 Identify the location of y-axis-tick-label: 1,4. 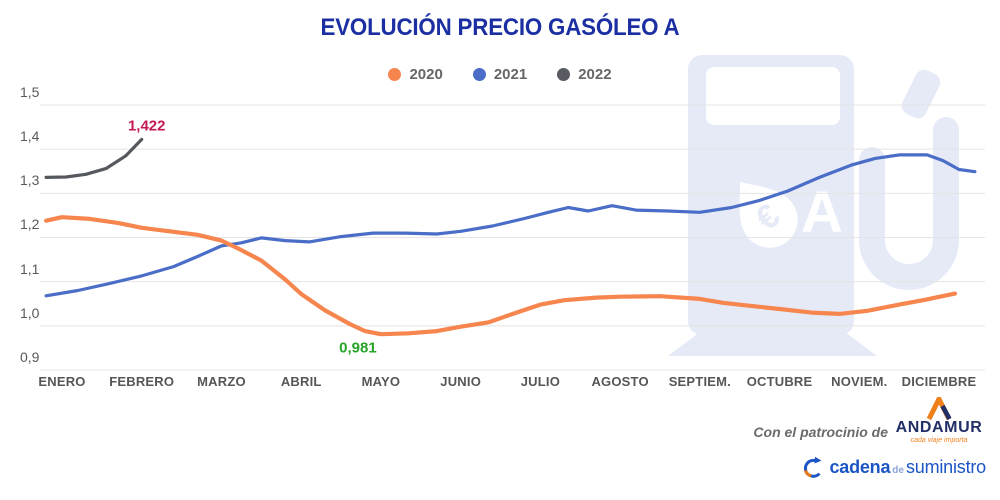
(30, 136).